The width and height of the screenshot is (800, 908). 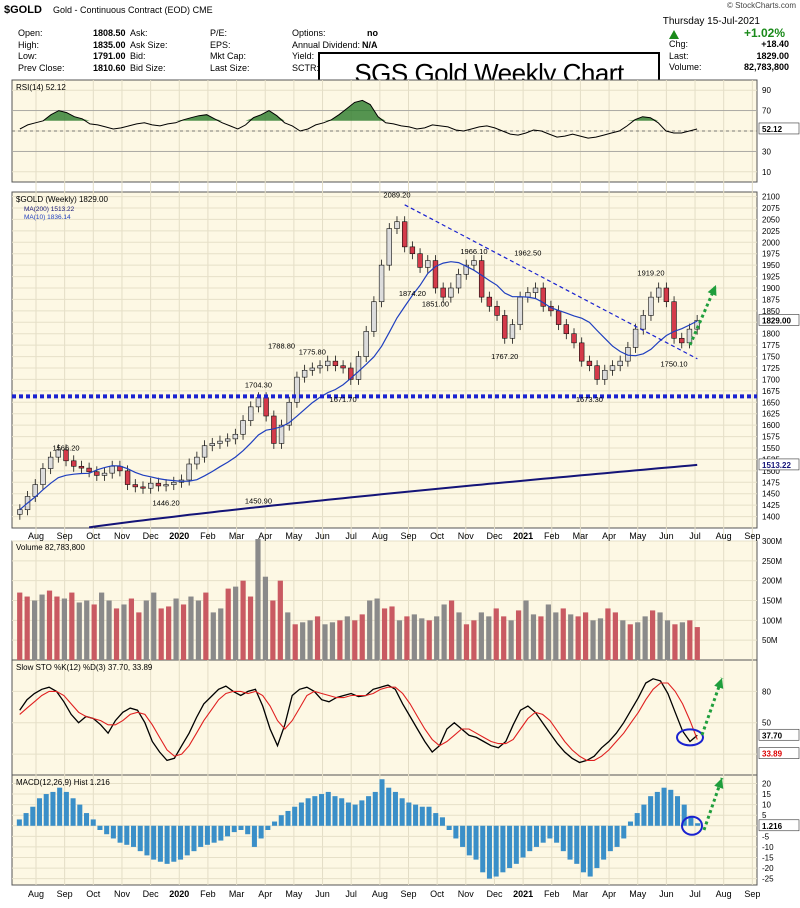 I want to click on rsi-line, so click(x=358, y=119).